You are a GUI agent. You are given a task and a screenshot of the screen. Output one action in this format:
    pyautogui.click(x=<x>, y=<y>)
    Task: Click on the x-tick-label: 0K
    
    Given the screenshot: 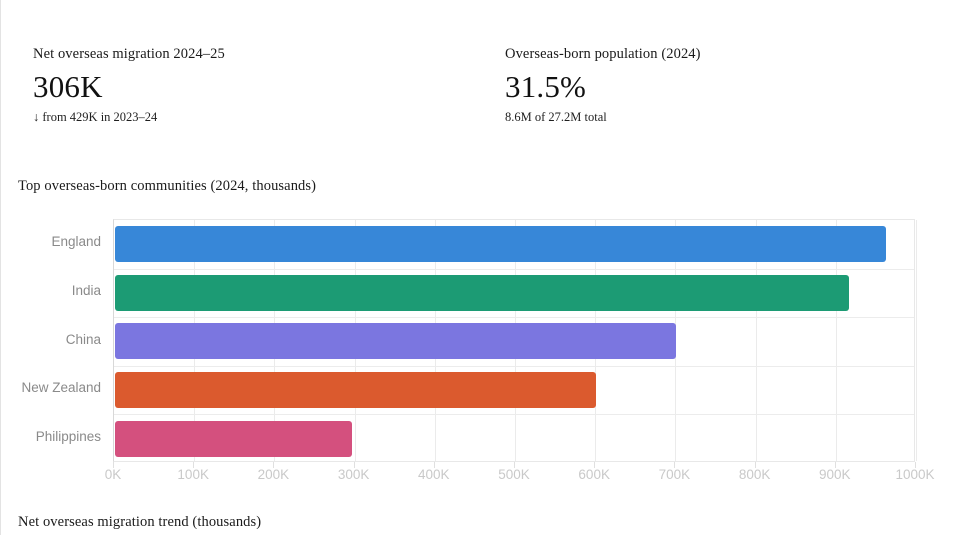 What is the action you would take?
    pyautogui.click(x=113, y=474)
    